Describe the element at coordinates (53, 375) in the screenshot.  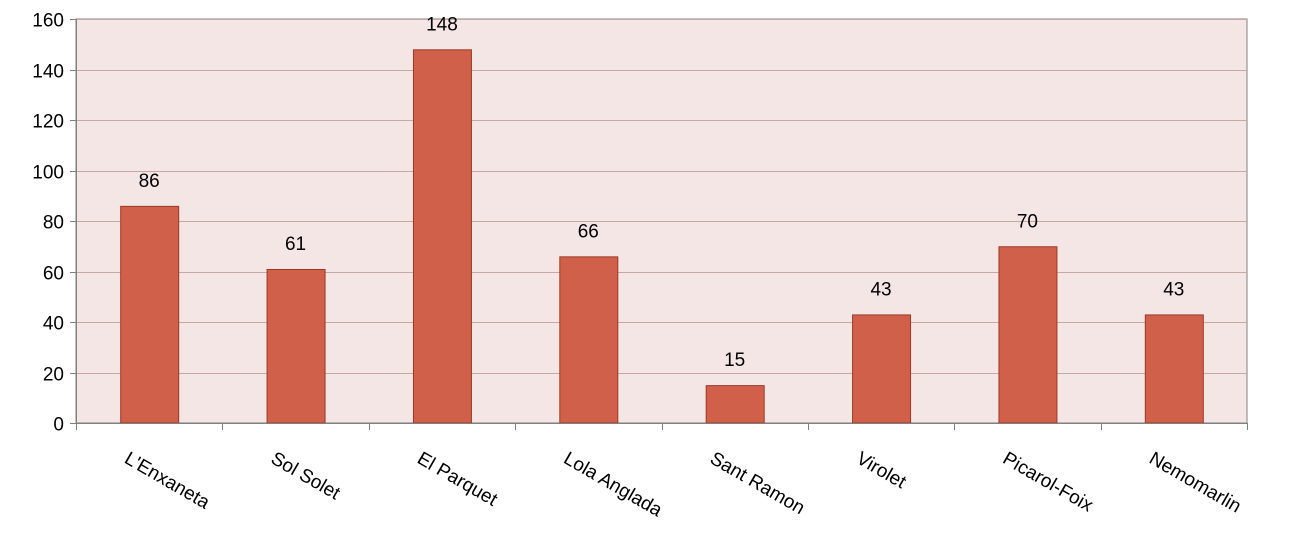
I see `y-tick-label: 20` at that location.